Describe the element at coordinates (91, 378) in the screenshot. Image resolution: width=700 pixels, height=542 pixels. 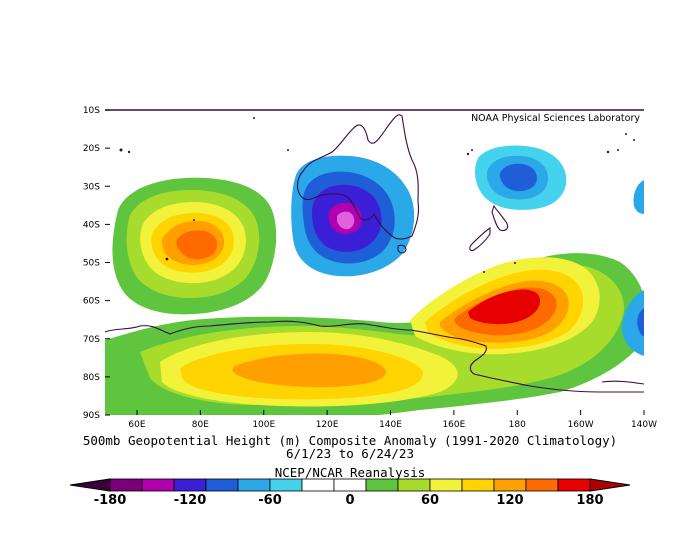
I see `lat-label: 80S` at that location.